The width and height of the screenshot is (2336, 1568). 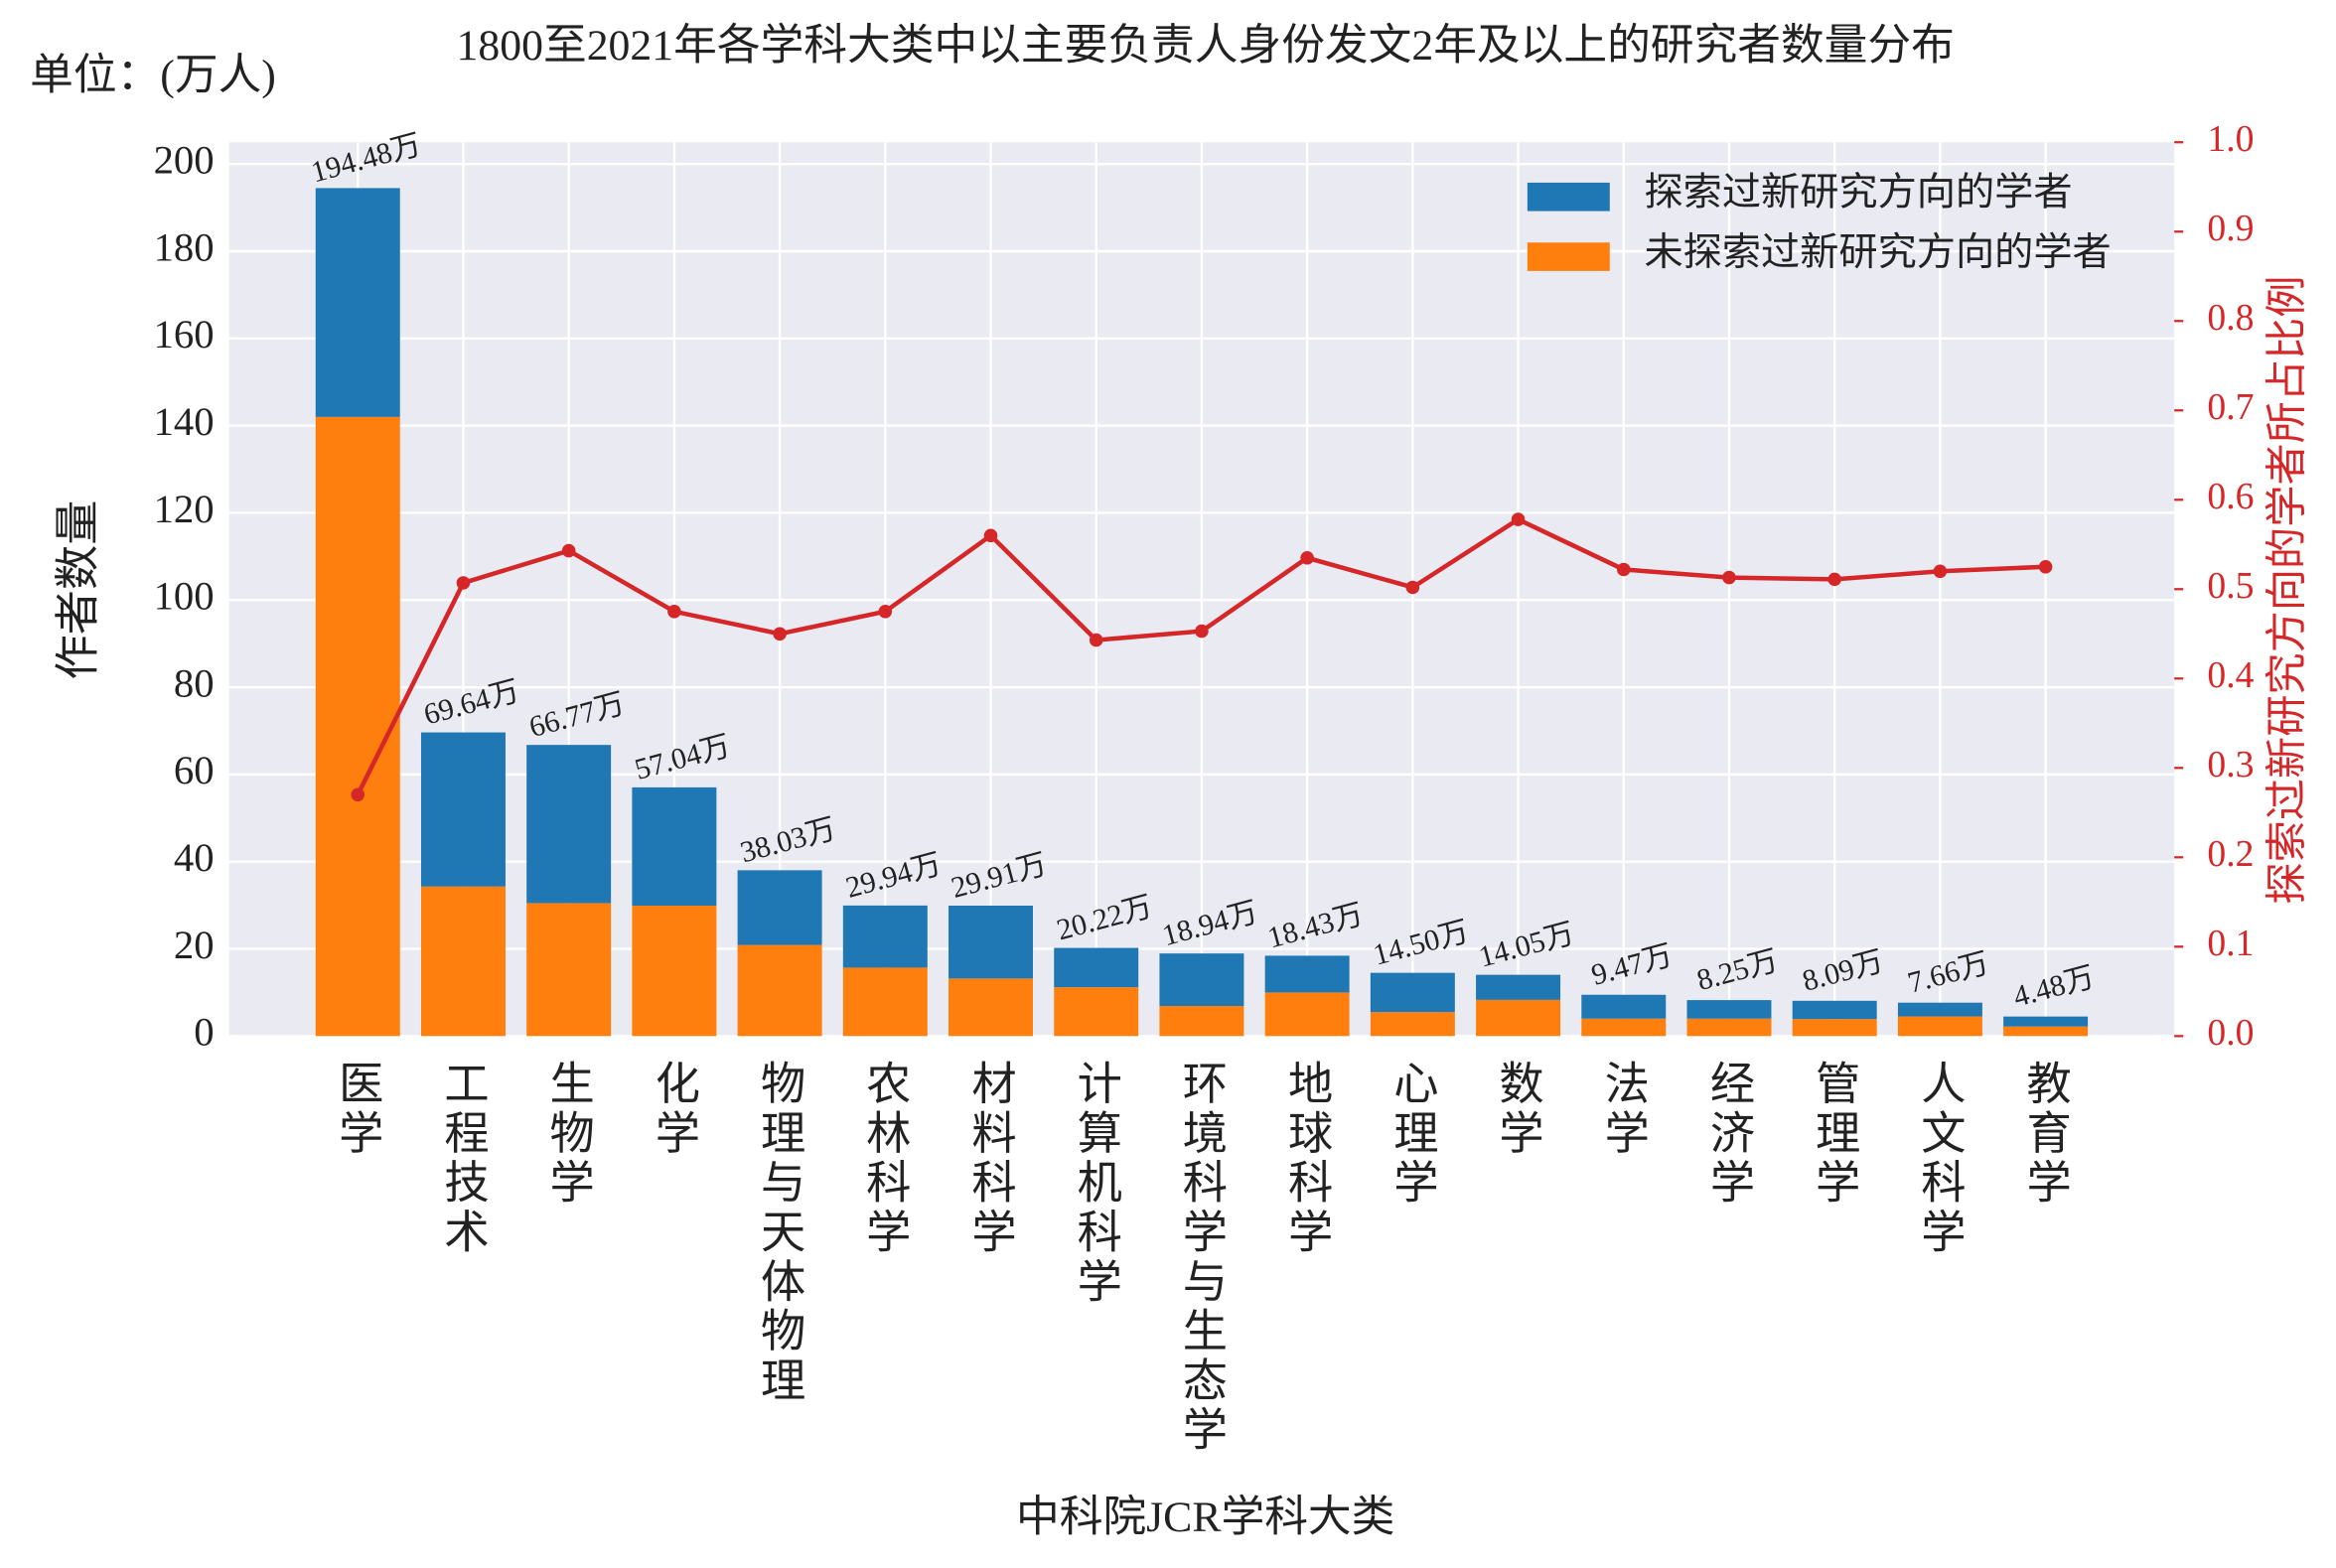 I want to click on x-tick-label: 管理学, so click(x=1834, y=1134).